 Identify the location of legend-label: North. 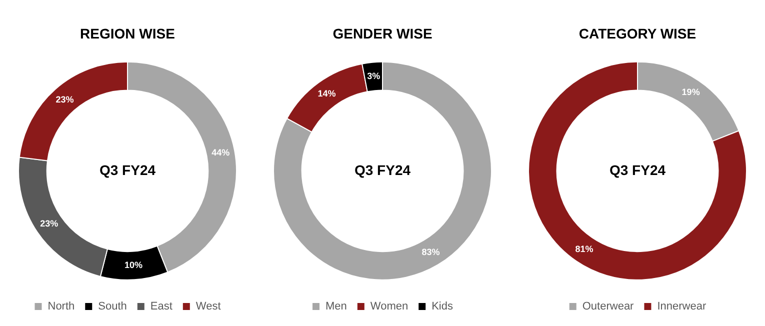
(61, 306).